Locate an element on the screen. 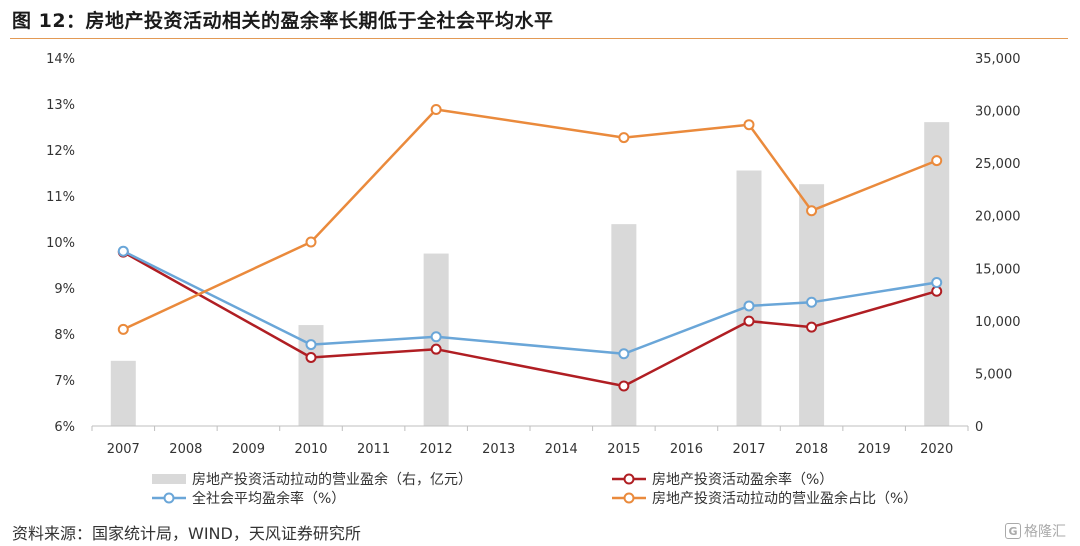  y-right-tick-label: 25,000 is located at coordinates (998, 164).